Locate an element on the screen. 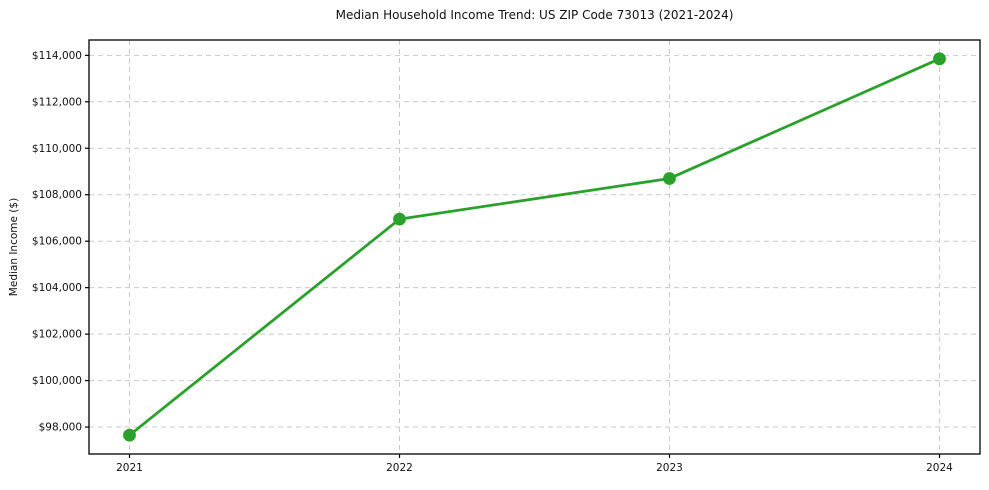 Image resolution: width=989 pixels, height=490 pixels. x-tick-label: 2022 is located at coordinates (399, 468).